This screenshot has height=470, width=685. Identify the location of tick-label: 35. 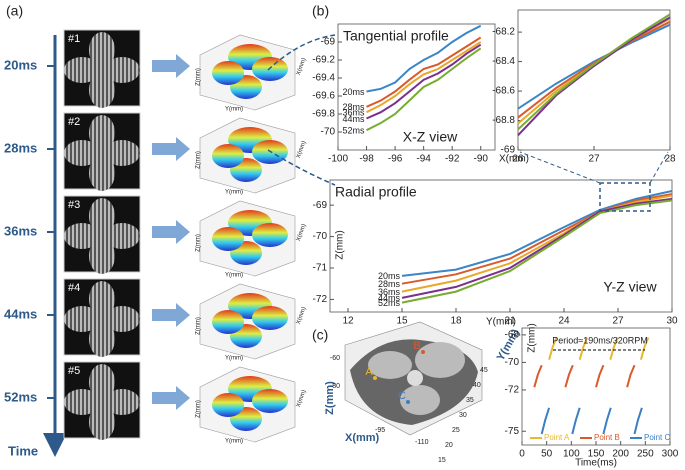
(470, 400).